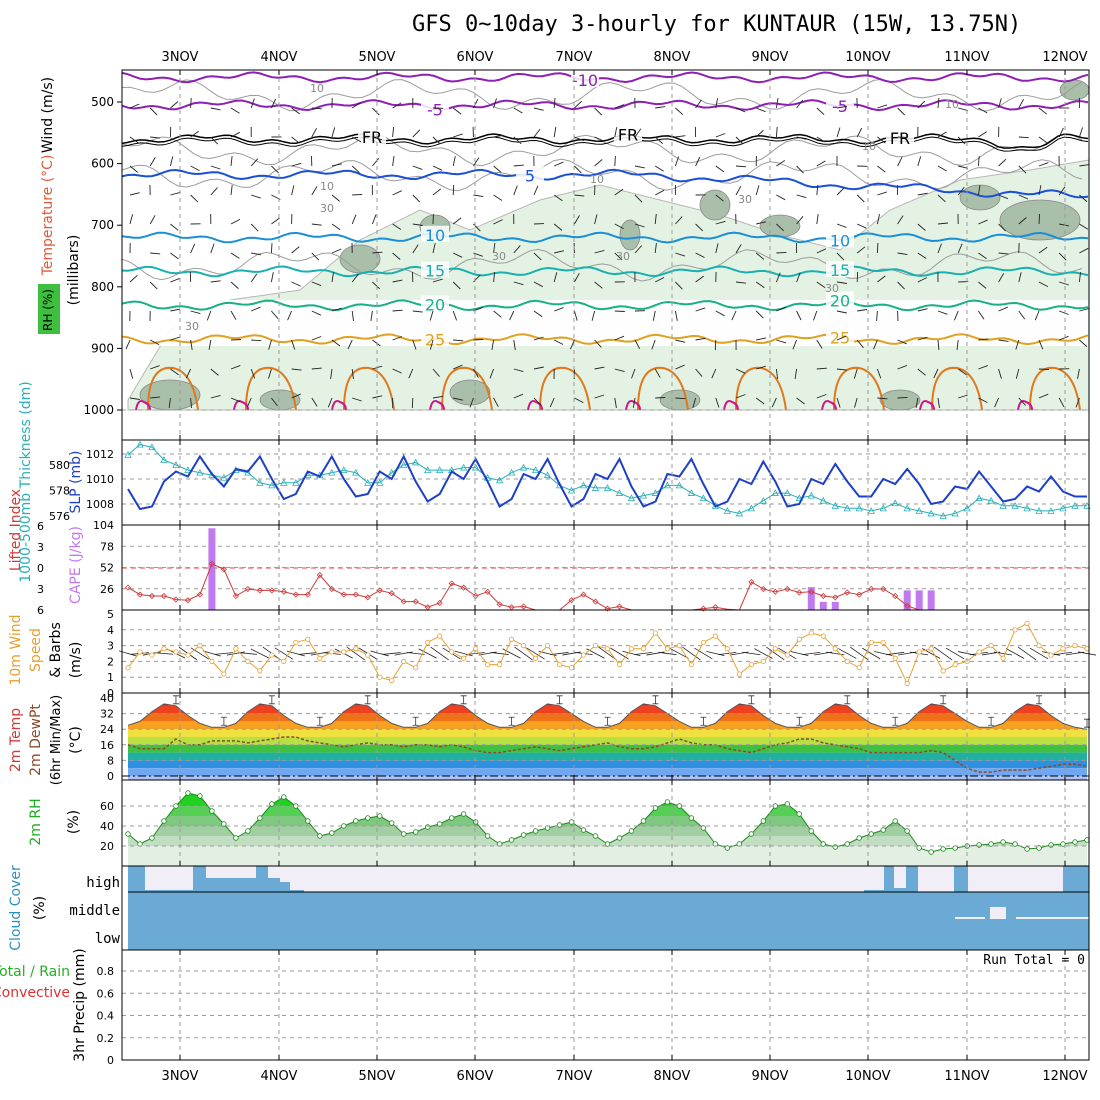  I want to click on wind-tick-label: 3, so click(110, 646).